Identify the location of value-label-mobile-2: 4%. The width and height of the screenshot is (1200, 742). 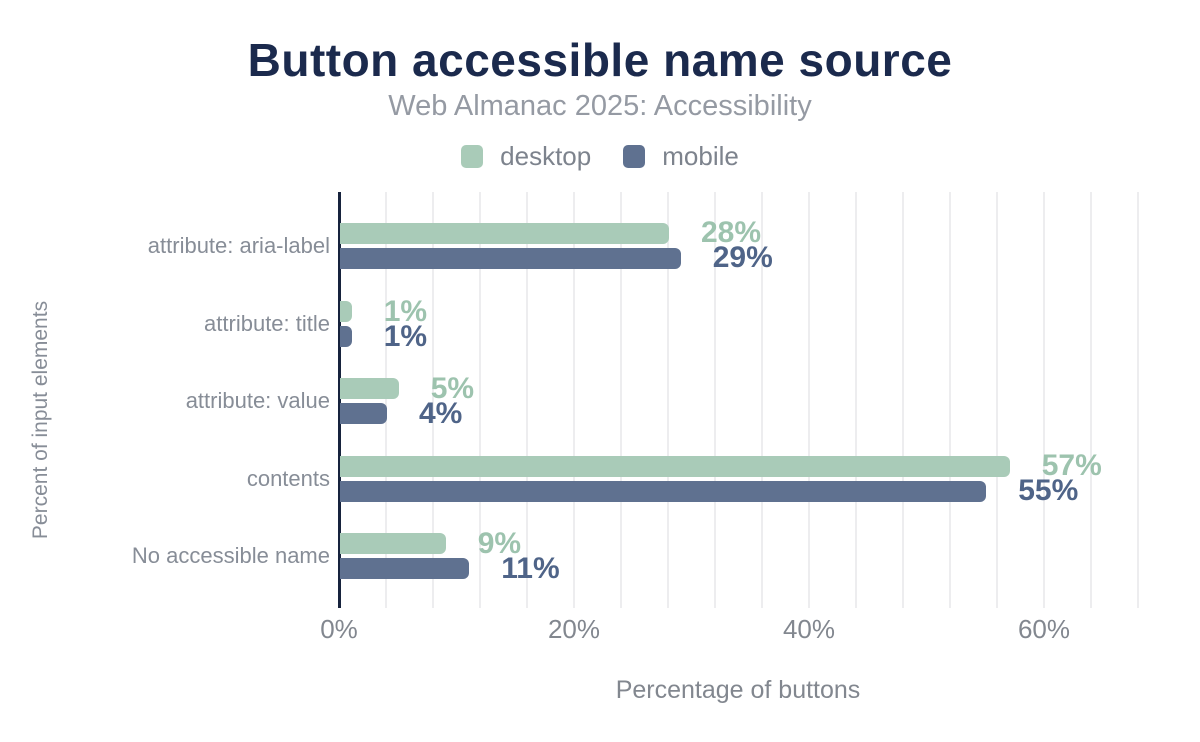
(441, 413).